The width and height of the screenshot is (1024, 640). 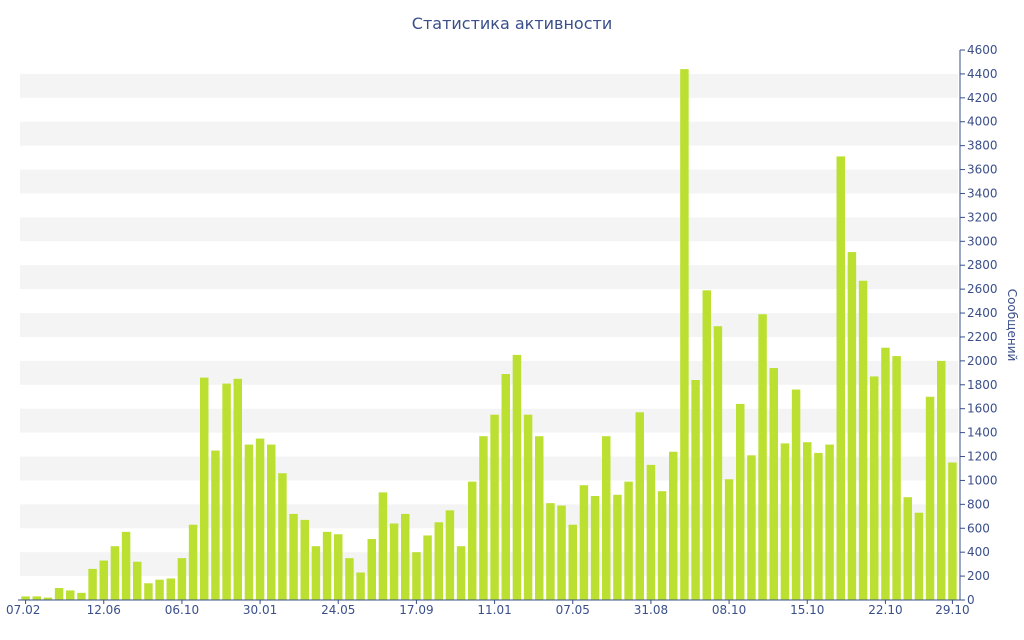 I want to click on y-tick-label: 3200, so click(x=982, y=217).